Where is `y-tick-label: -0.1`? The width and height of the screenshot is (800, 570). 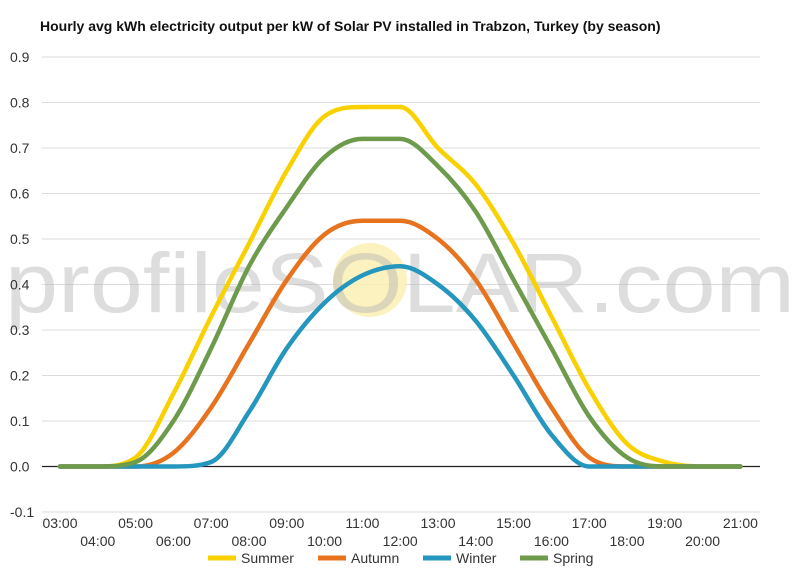
y-tick-label: -0.1 is located at coordinates (22, 512).